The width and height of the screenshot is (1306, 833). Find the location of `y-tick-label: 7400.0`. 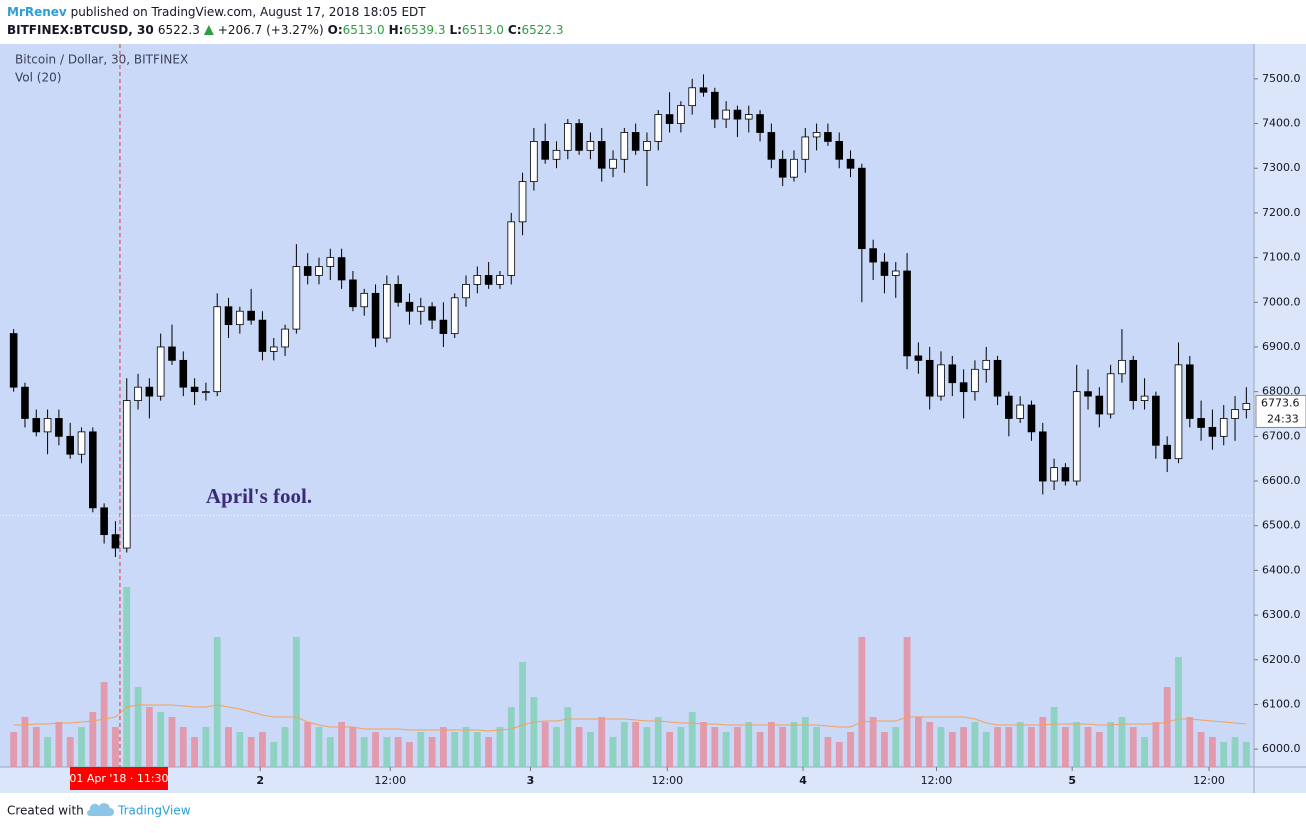

y-tick-label: 7400.0 is located at coordinates (1281, 123).